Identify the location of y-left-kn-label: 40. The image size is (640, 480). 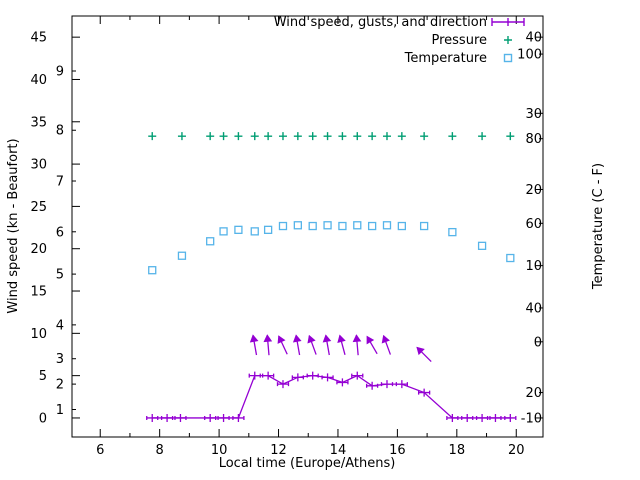
(38, 80).